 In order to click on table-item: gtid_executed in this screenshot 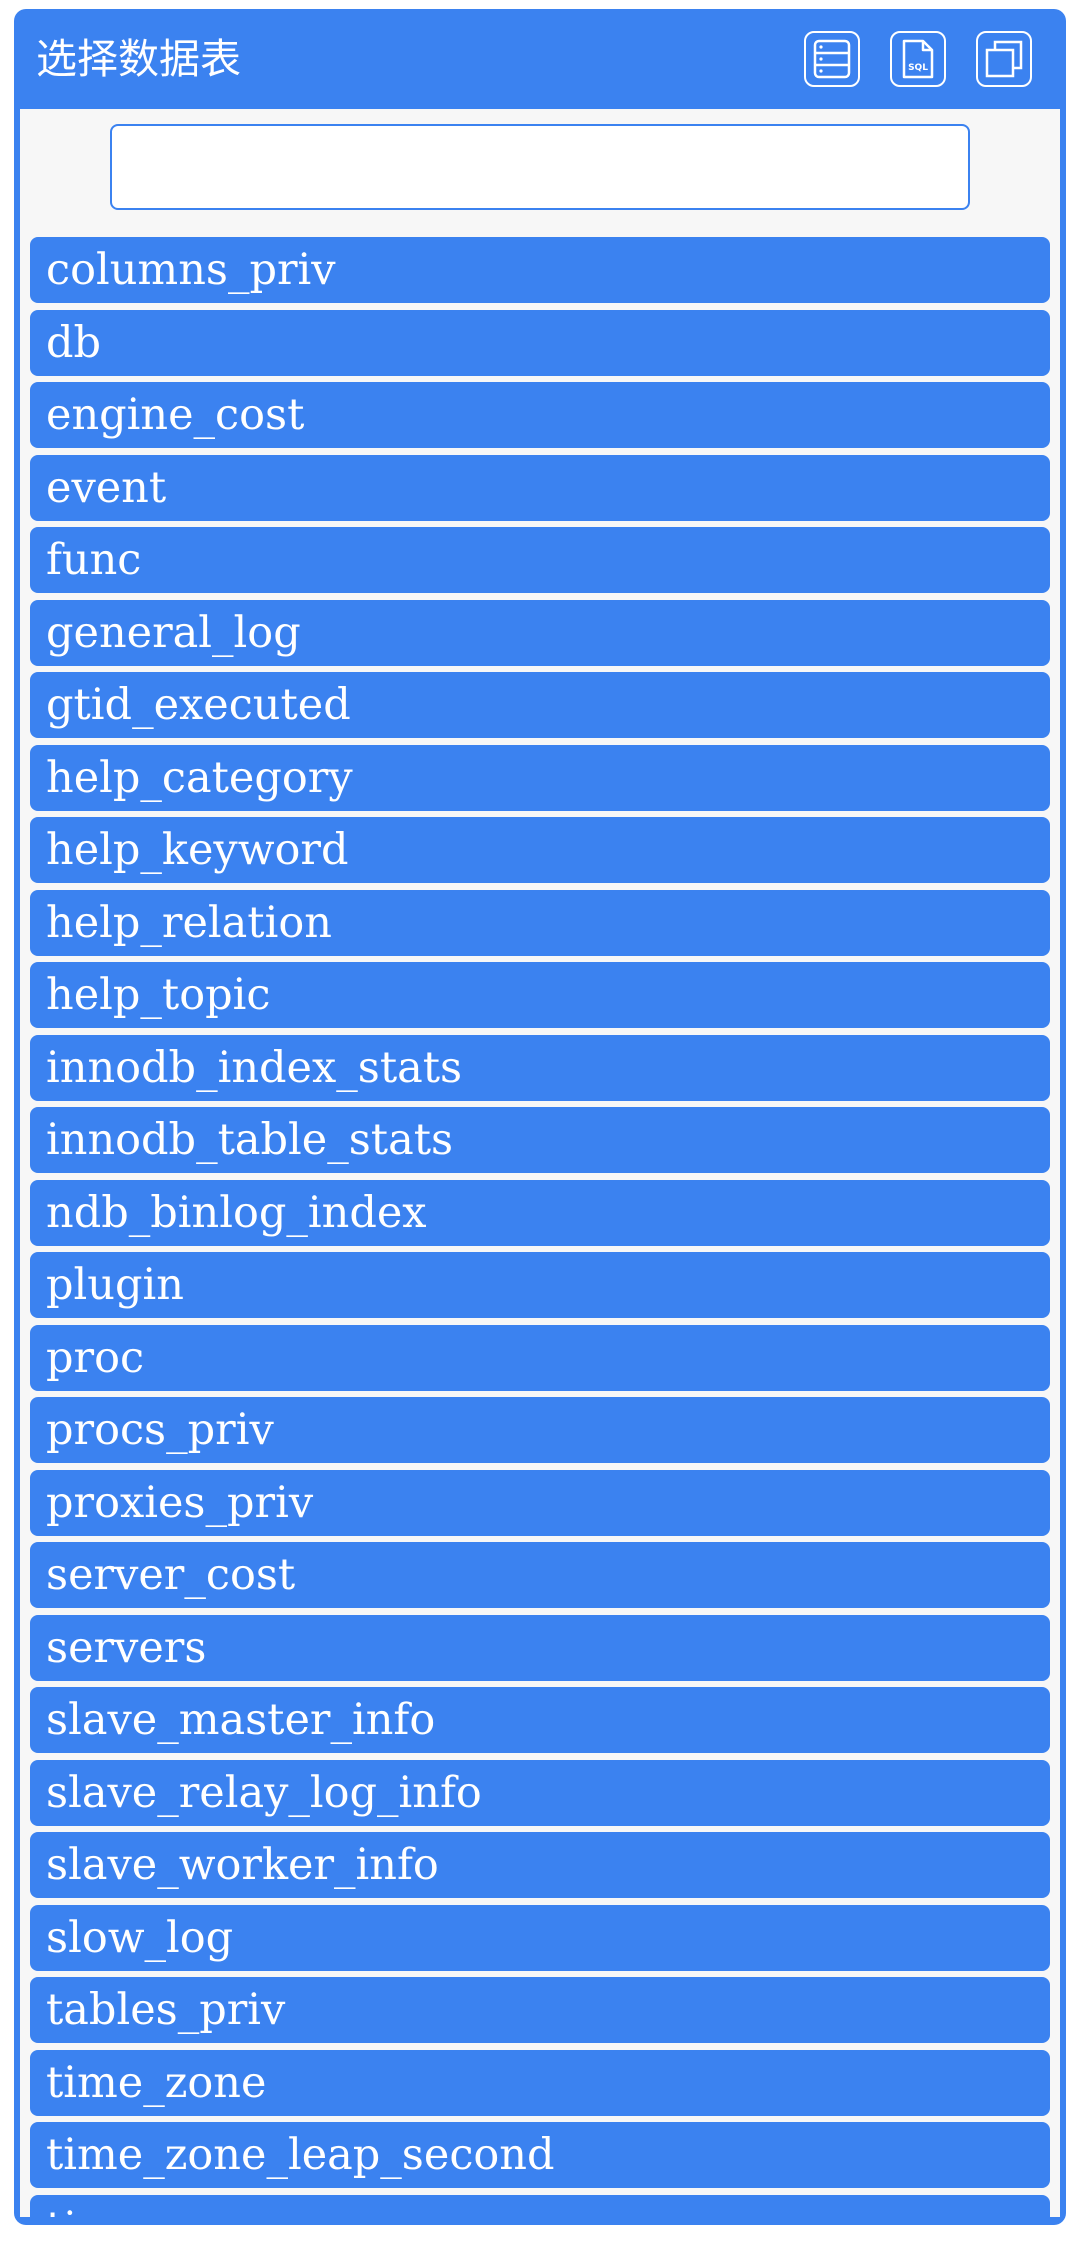, I will do `click(540, 705)`.